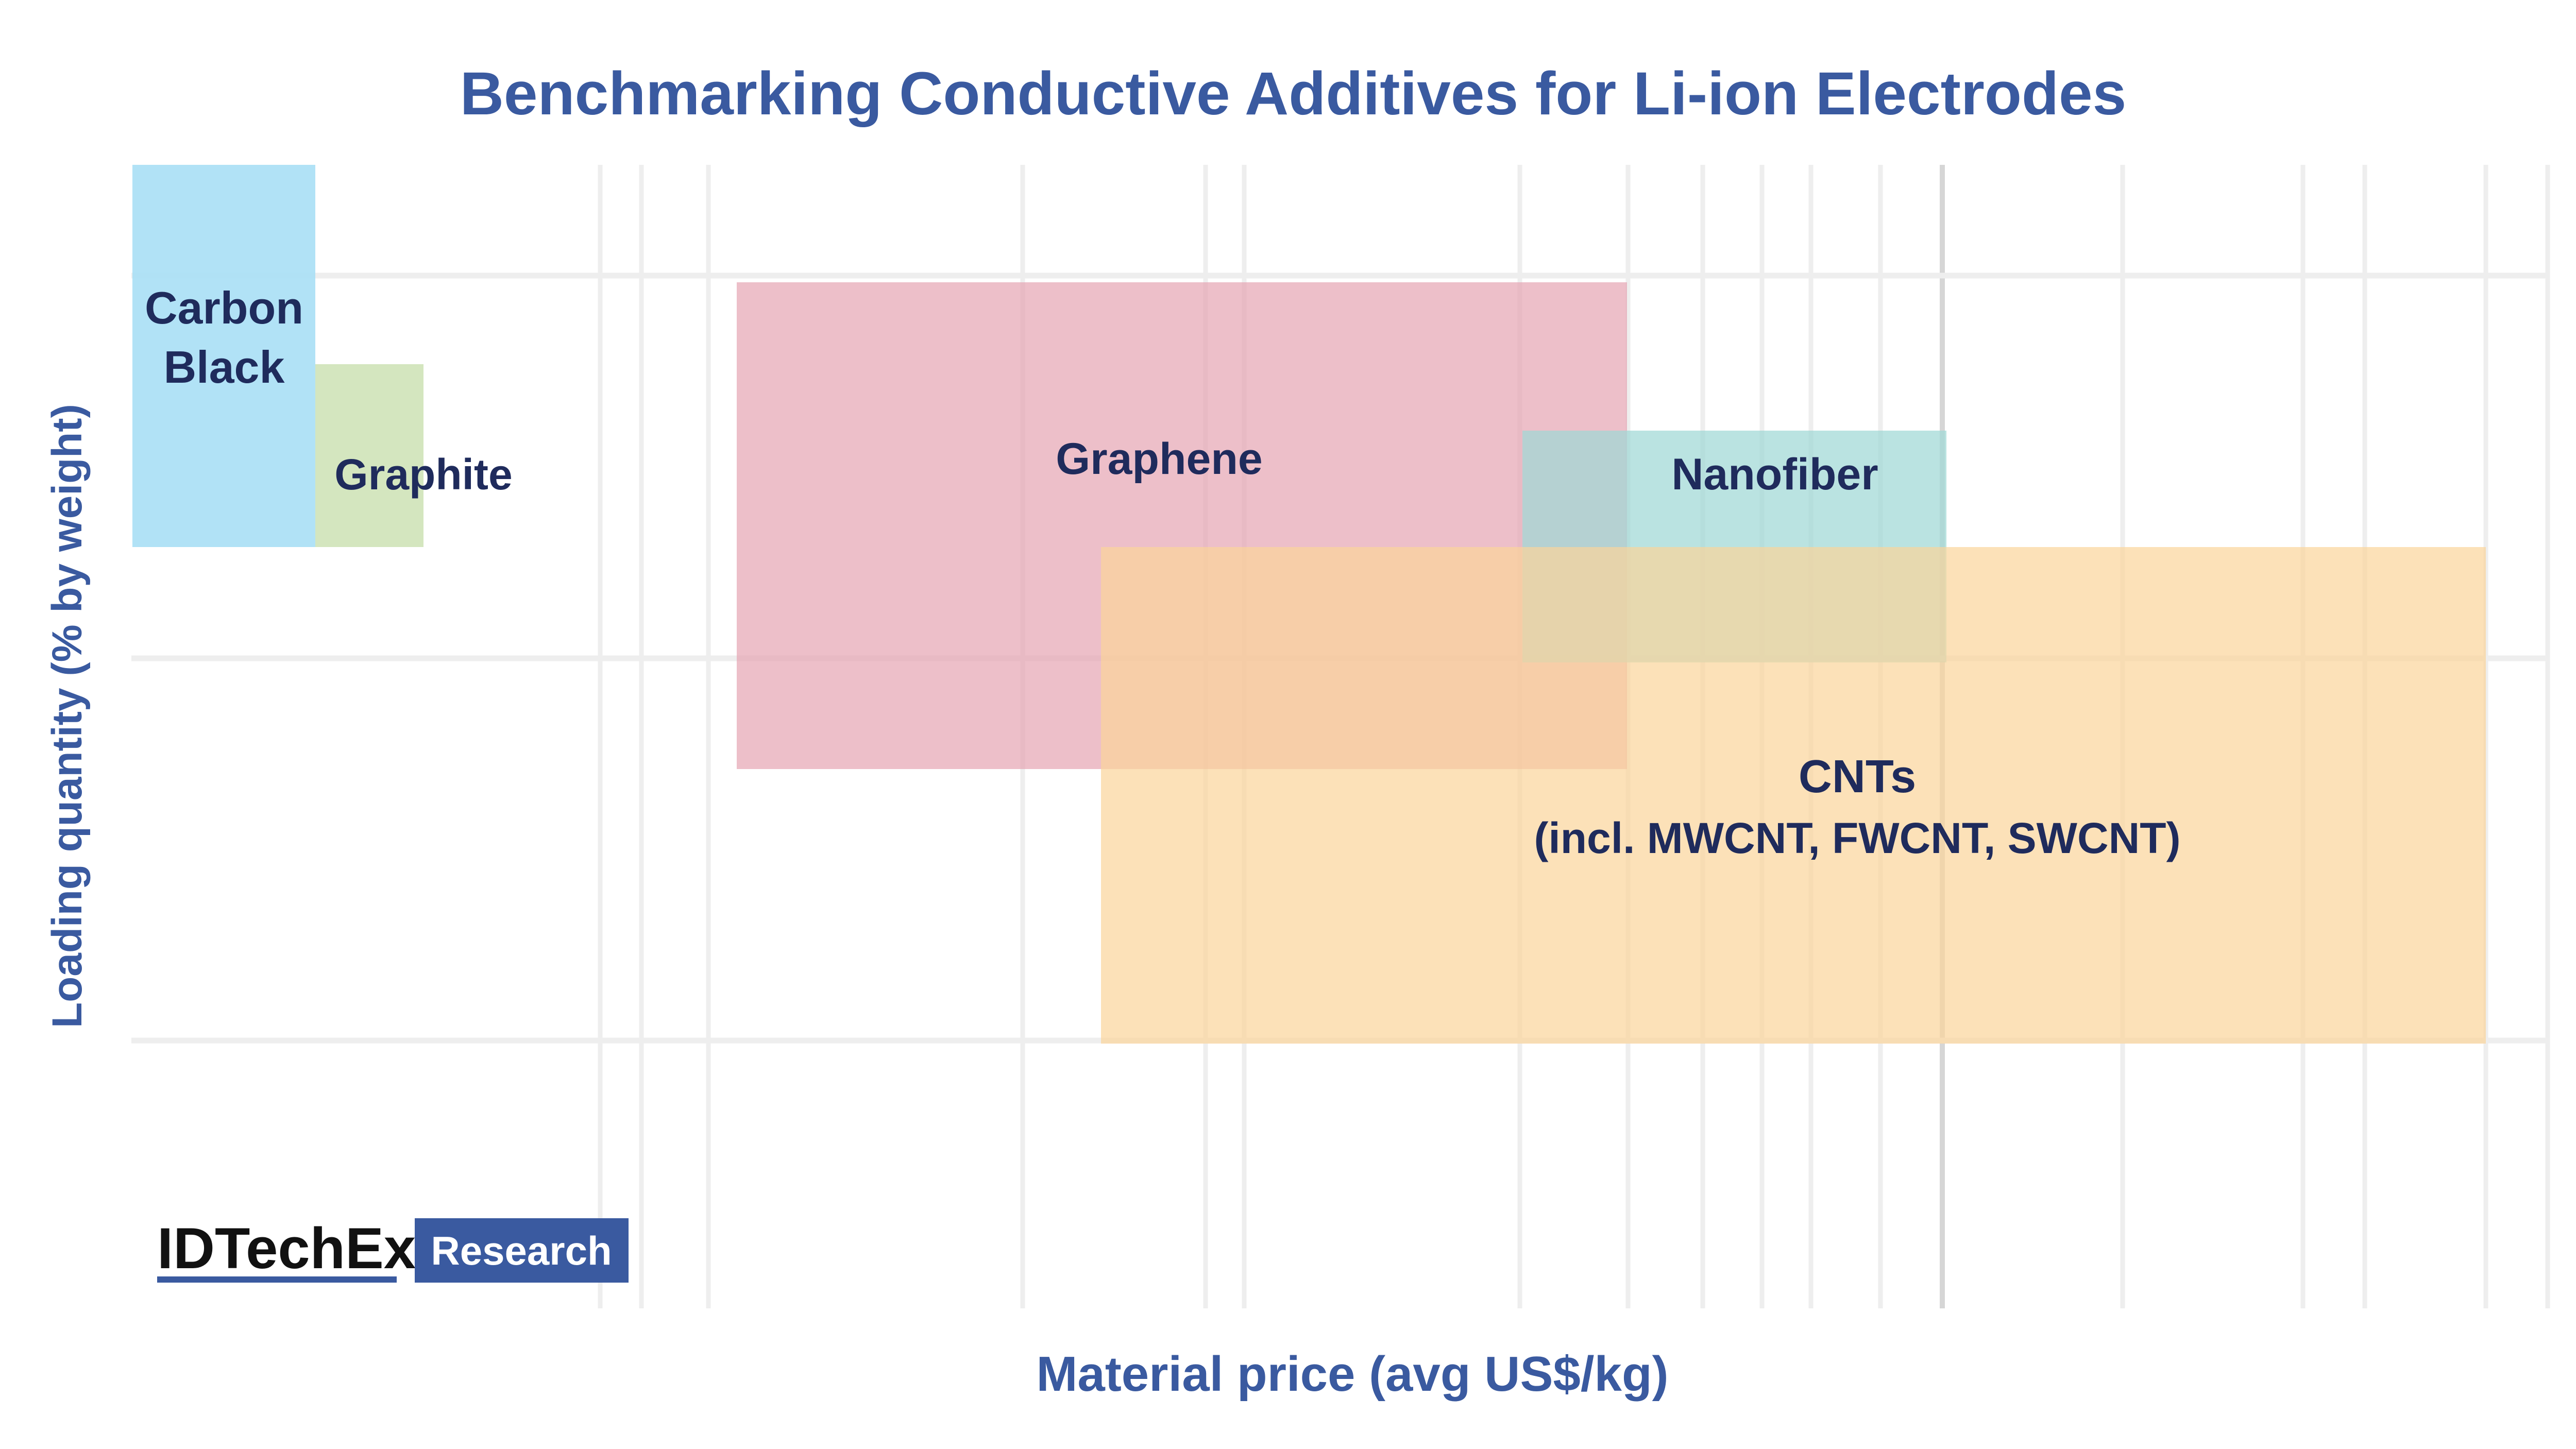  I want to click on region-label-cnts: CNTs, so click(1858, 777).